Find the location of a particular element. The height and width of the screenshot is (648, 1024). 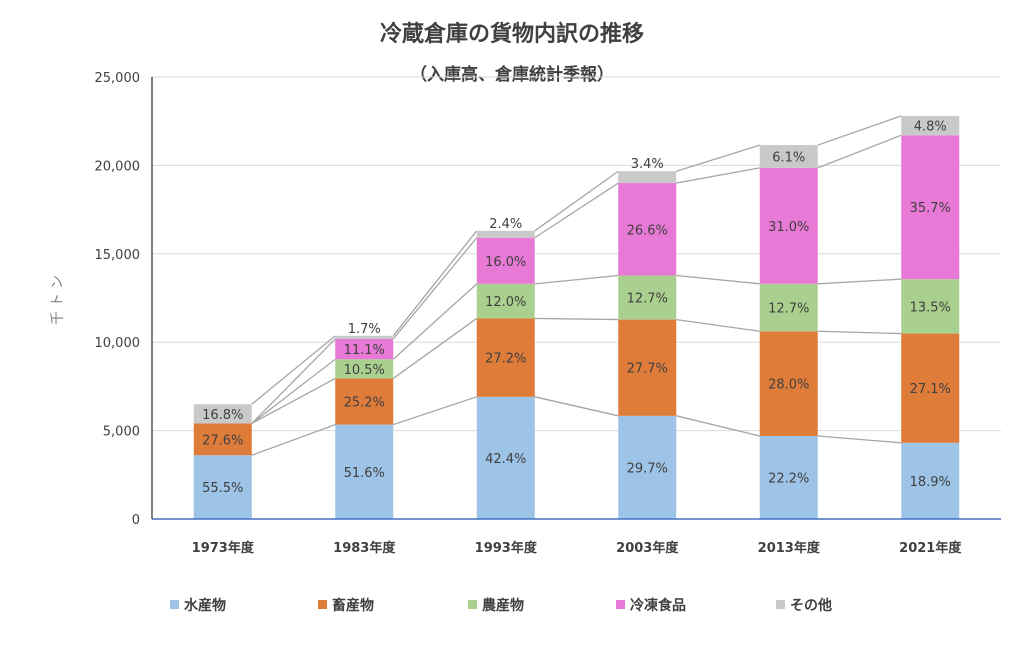

data-label: 51.6% is located at coordinates (364, 473).